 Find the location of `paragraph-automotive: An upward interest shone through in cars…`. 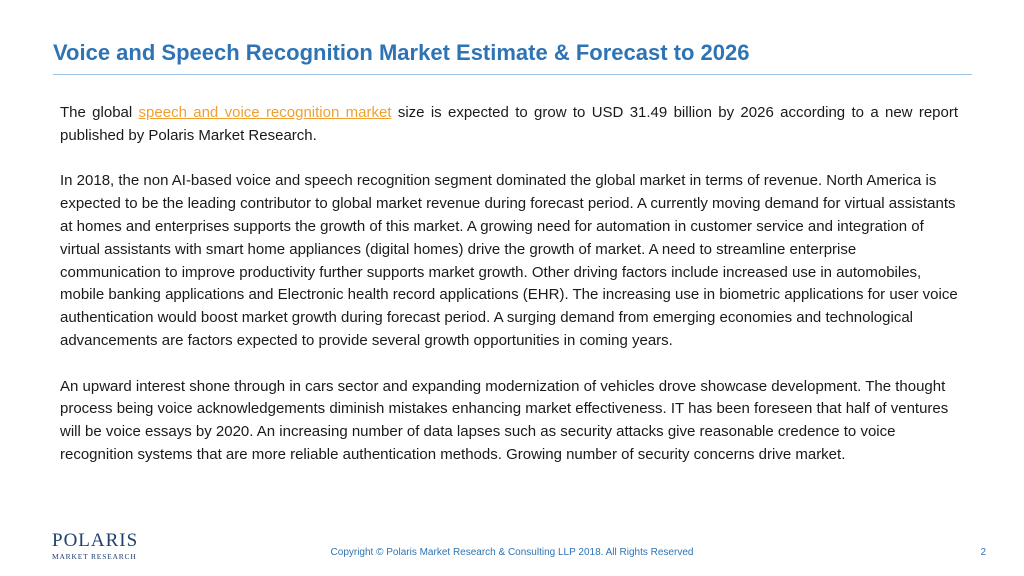

paragraph-automotive: An upward interest shone through in cars… is located at coordinates (504, 420).